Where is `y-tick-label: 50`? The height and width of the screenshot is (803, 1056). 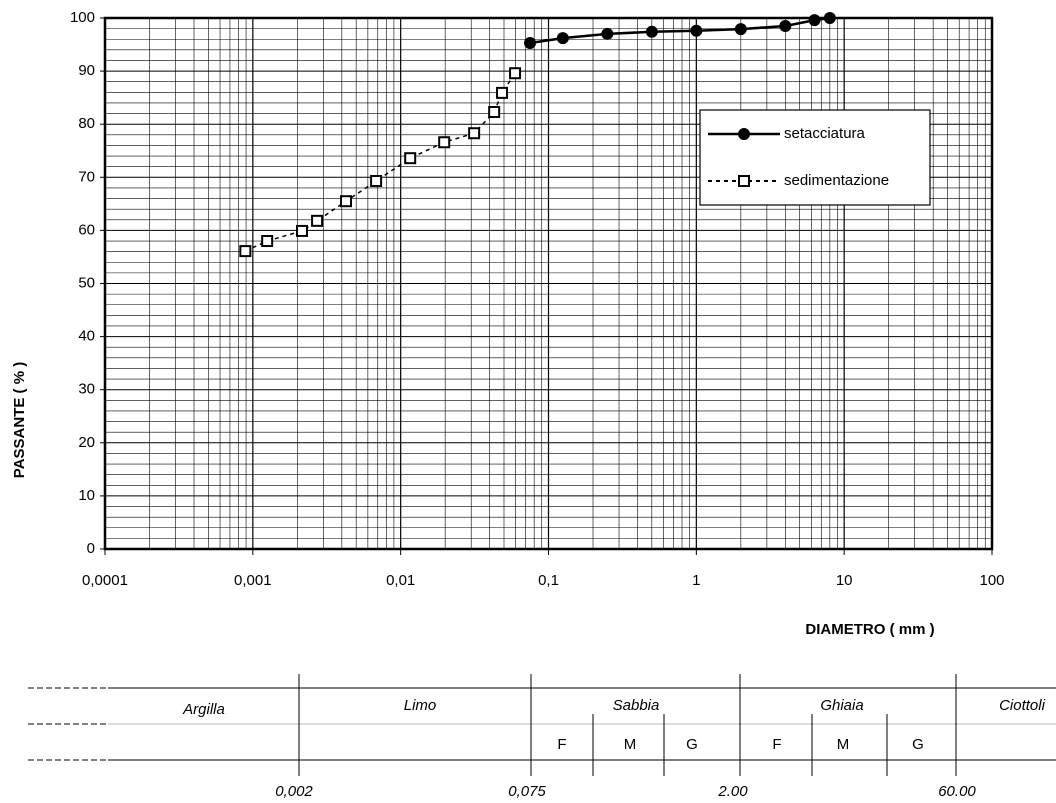 y-tick-label: 50 is located at coordinates (86, 282).